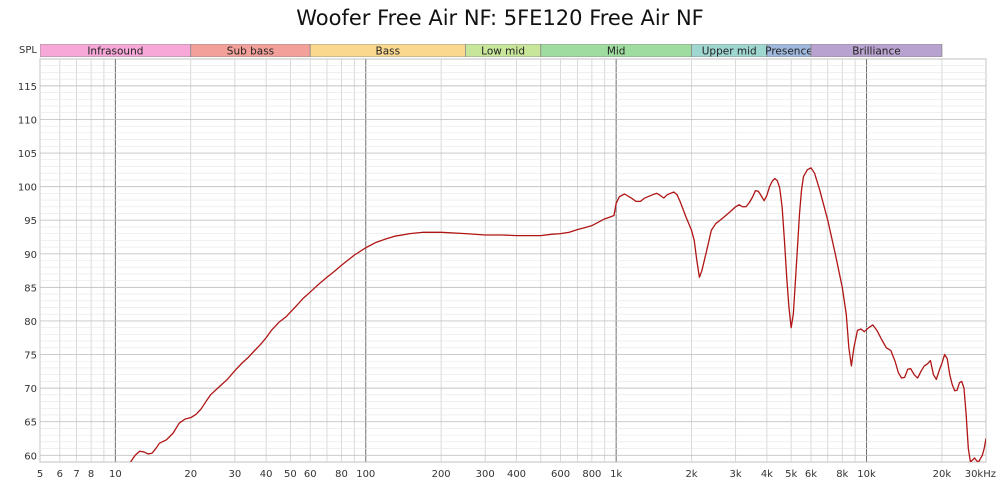  I want to click on band-label: Upper mid, so click(729, 52).